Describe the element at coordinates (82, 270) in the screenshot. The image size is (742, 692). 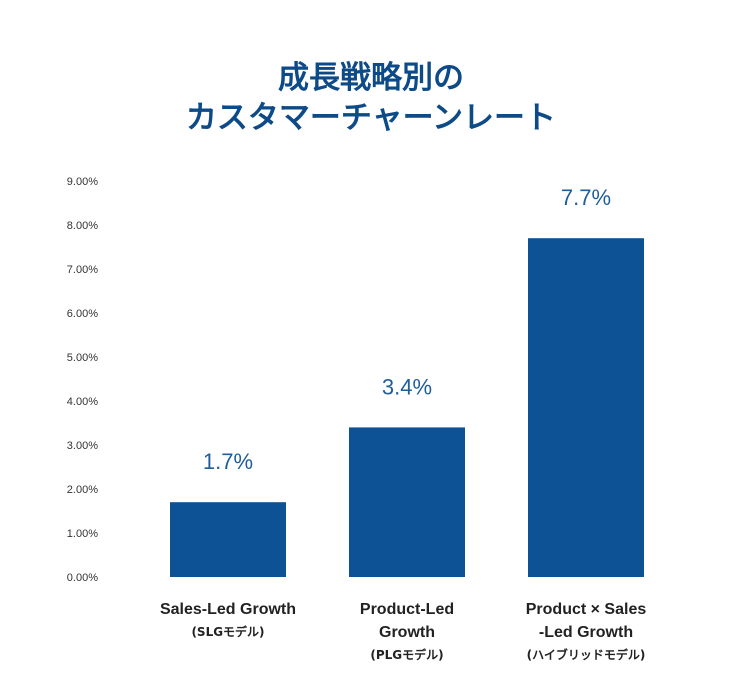
I see `y-tick-label: 7.00%` at that location.